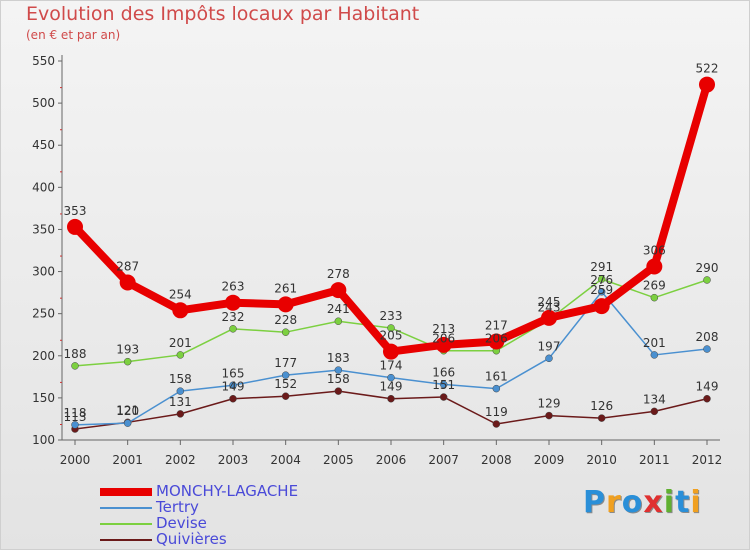  What do you see at coordinates (285, 288) in the screenshot?
I see `data-label: 261` at bounding box center [285, 288].